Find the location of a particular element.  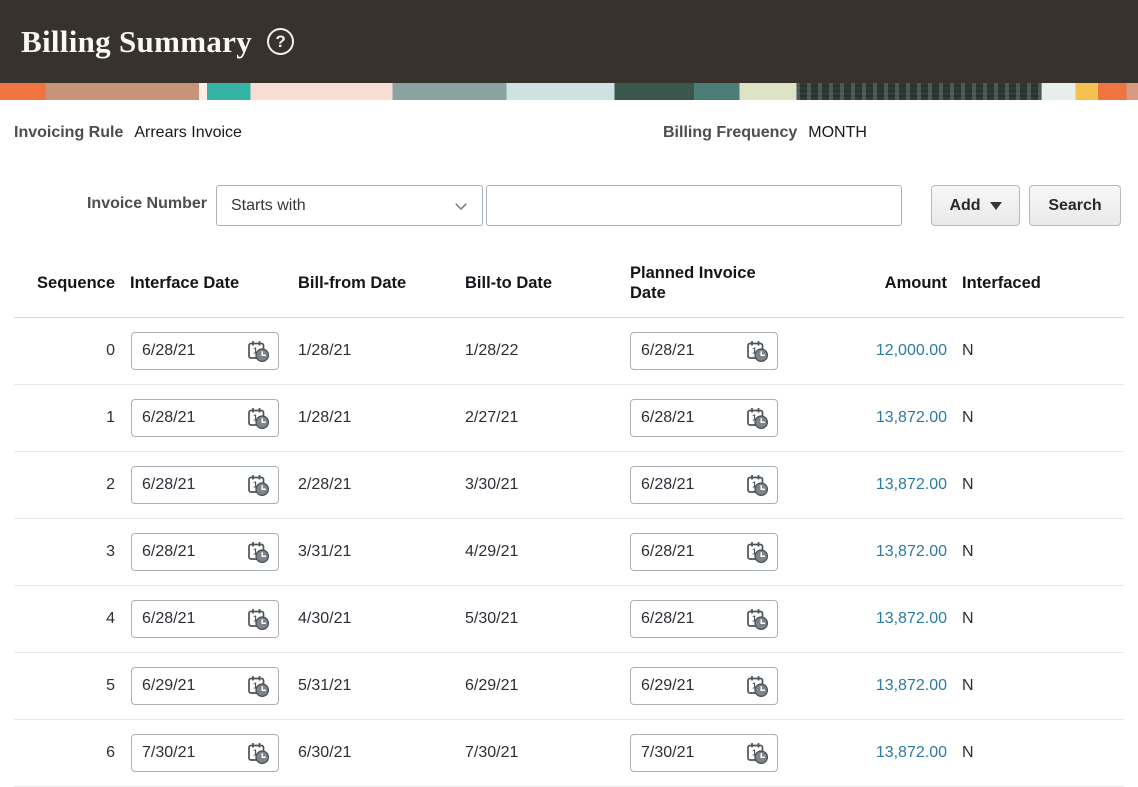

sequence-value: 6 is located at coordinates (110, 752).